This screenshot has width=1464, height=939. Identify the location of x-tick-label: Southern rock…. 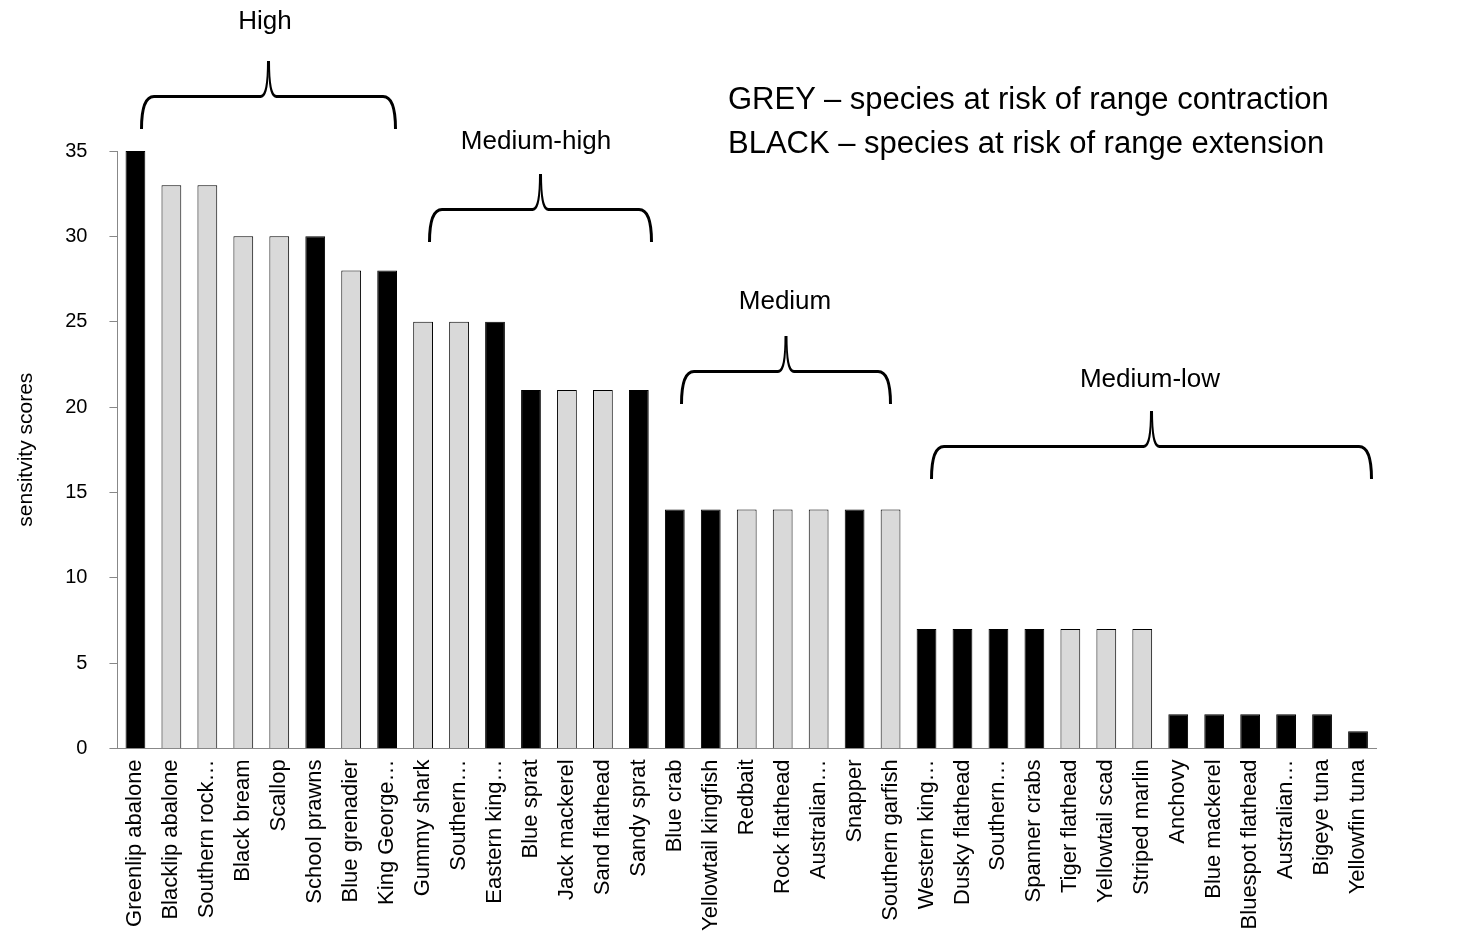
(206, 839).